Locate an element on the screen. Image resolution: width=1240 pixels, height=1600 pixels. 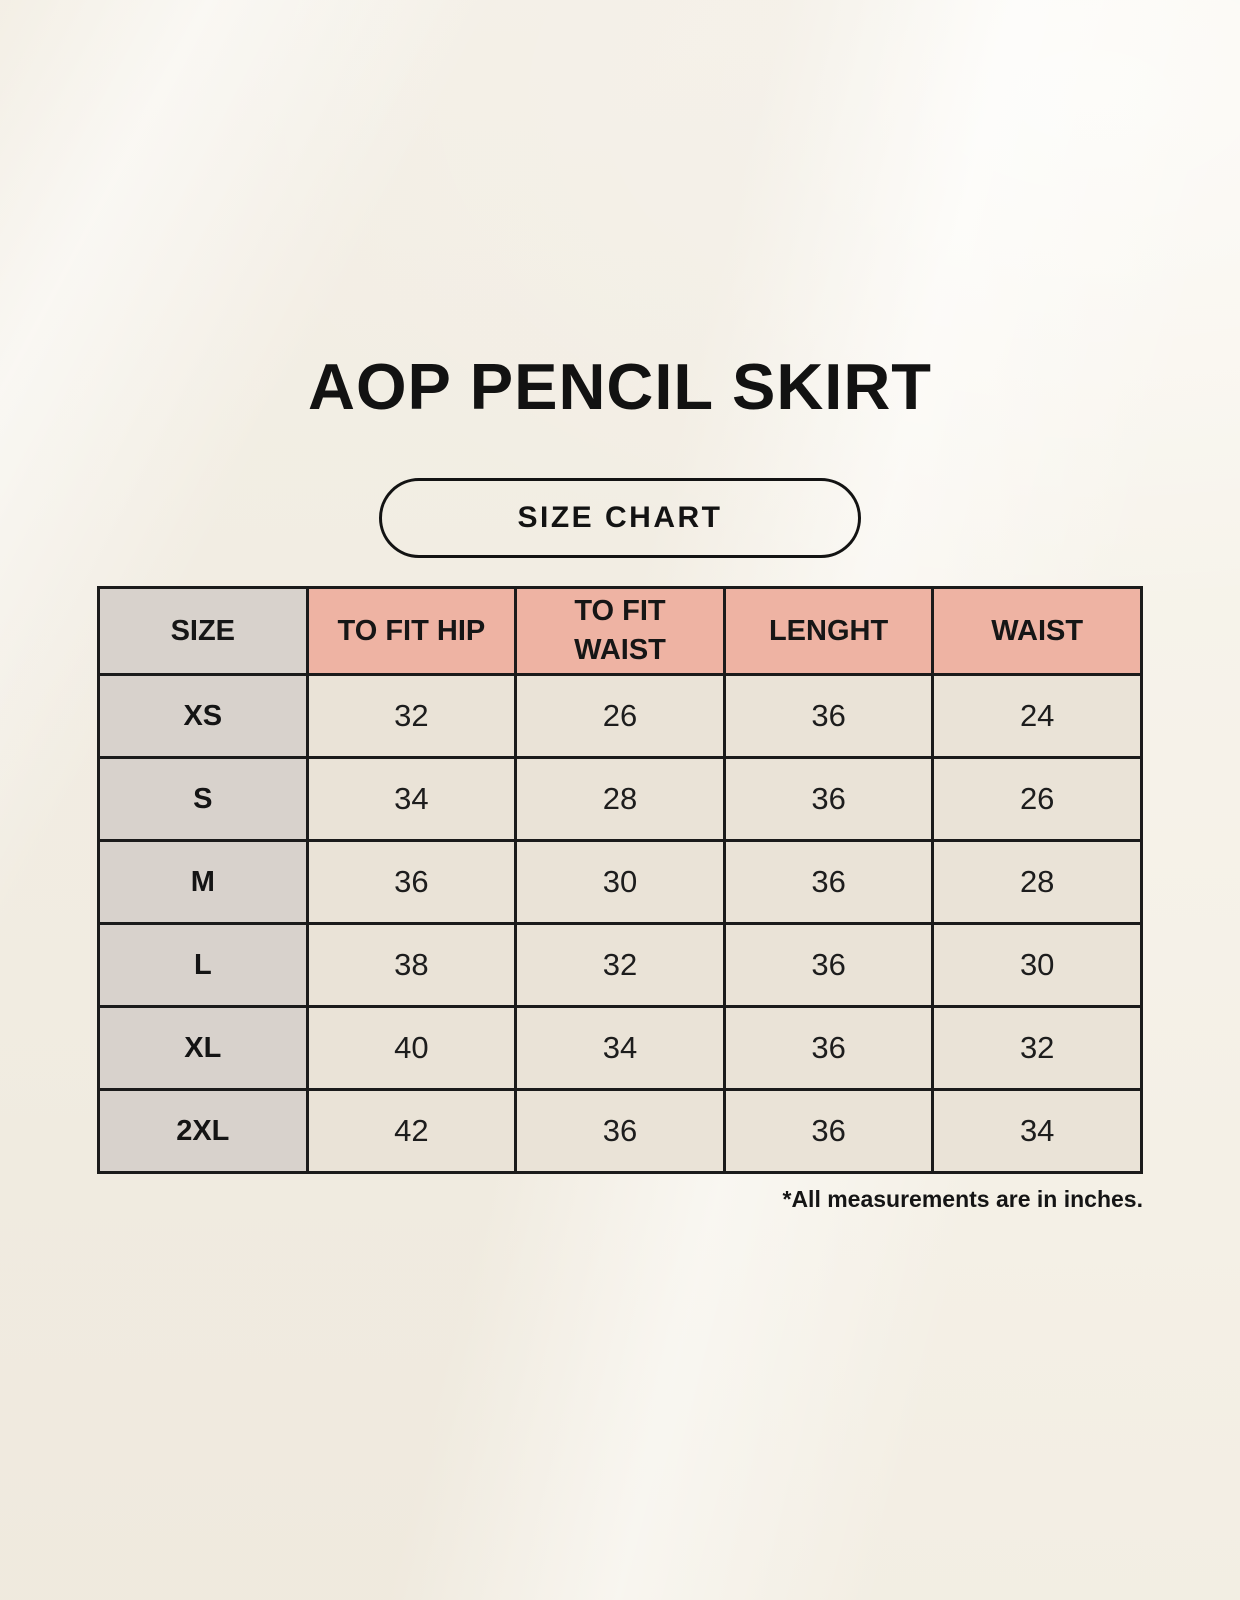
measurements-footnote: *All measurements are in inches. is located at coordinates (963, 1199).